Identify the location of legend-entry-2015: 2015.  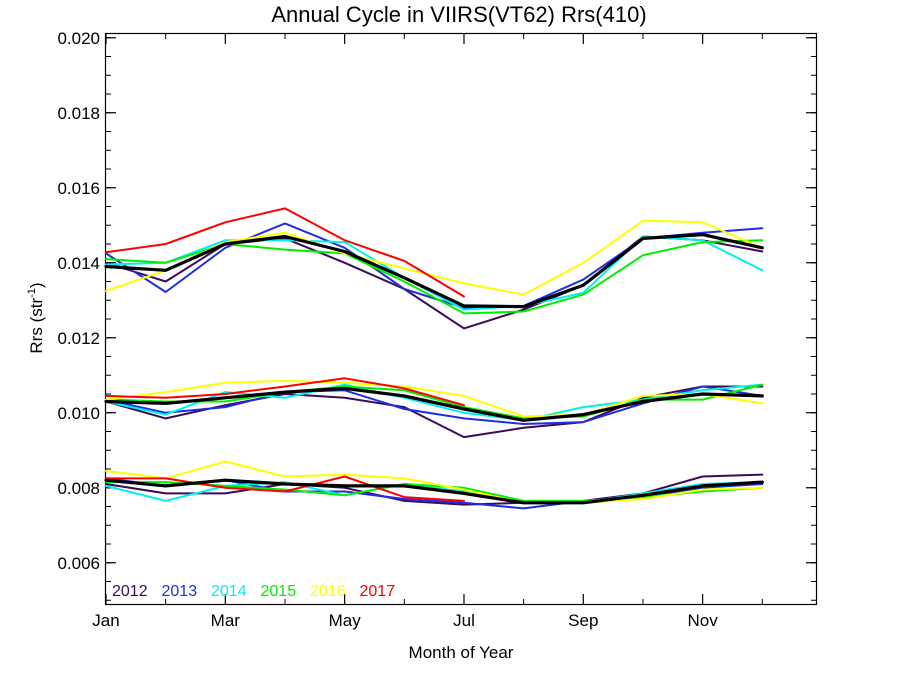
(279, 591).